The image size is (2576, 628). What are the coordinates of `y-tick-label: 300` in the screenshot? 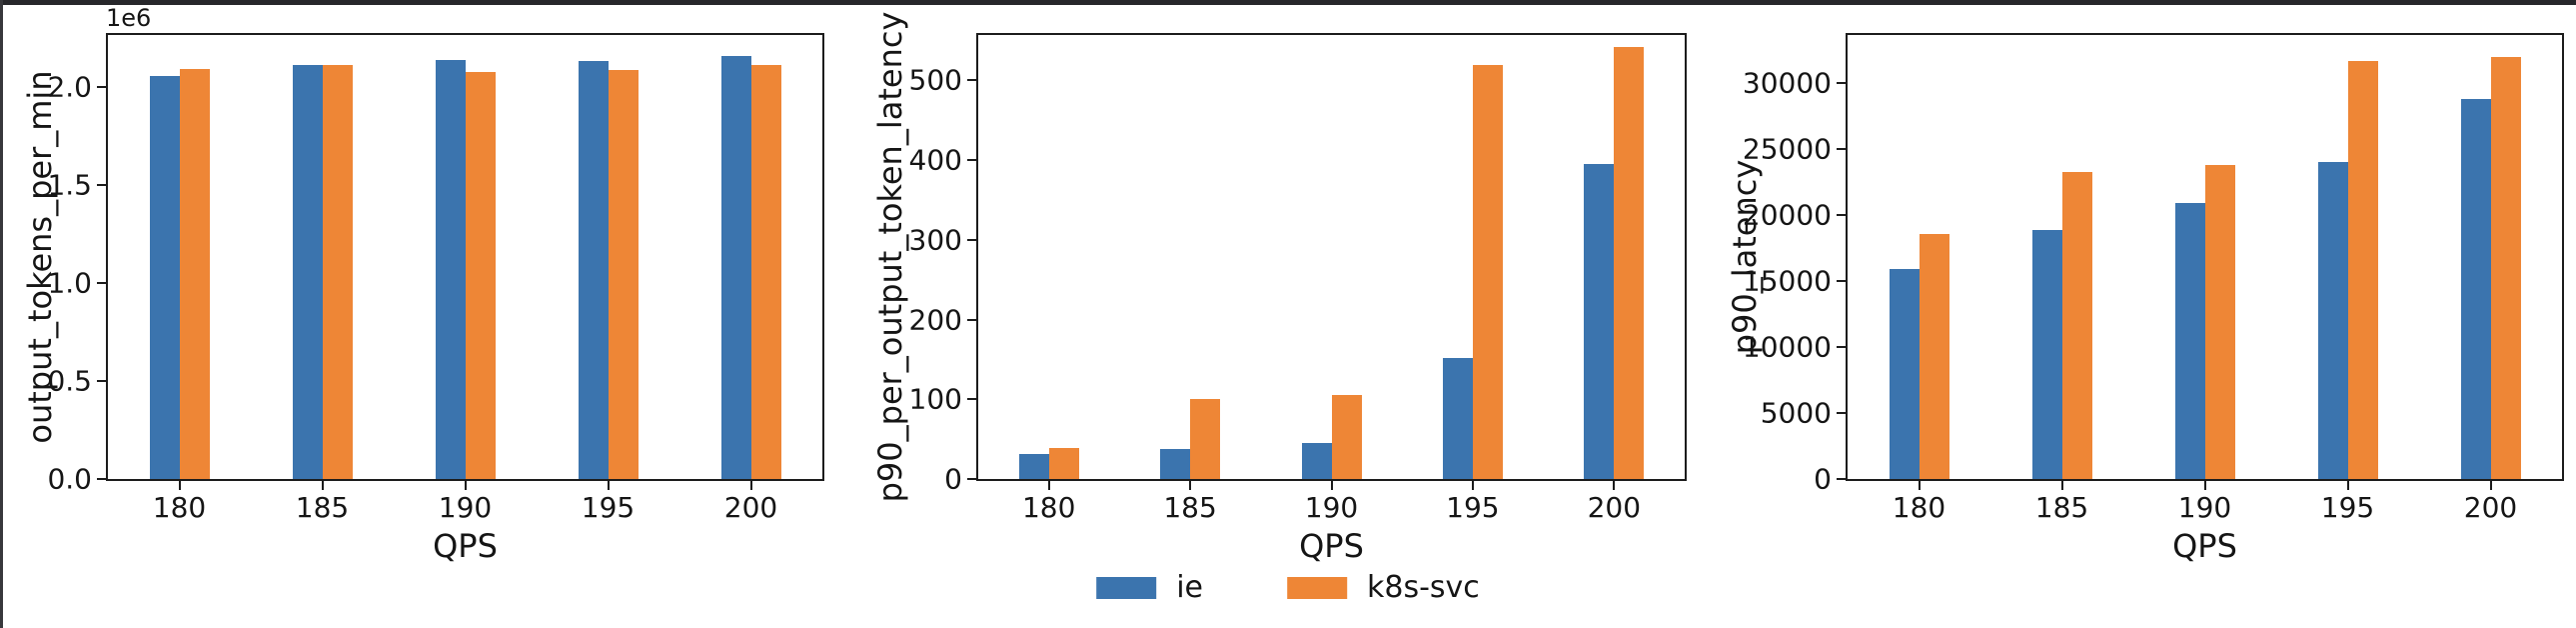 It's located at (935, 240).